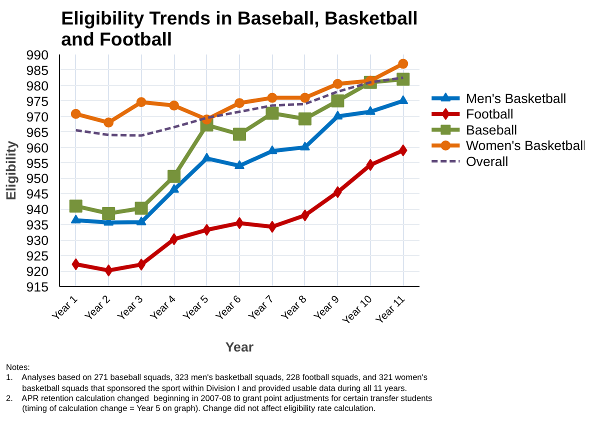 The width and height of the screenshot is (592, 444). What do you see at coordinates (37, 132) in the screenshot?
I see `y-tick-label: 965` at bounding box center [37, 132].